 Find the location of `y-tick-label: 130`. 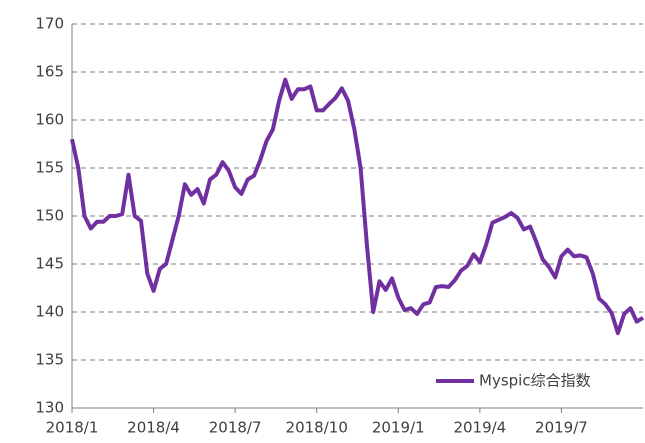

y-tick-label: 130 is located at coordinates (49, 408).